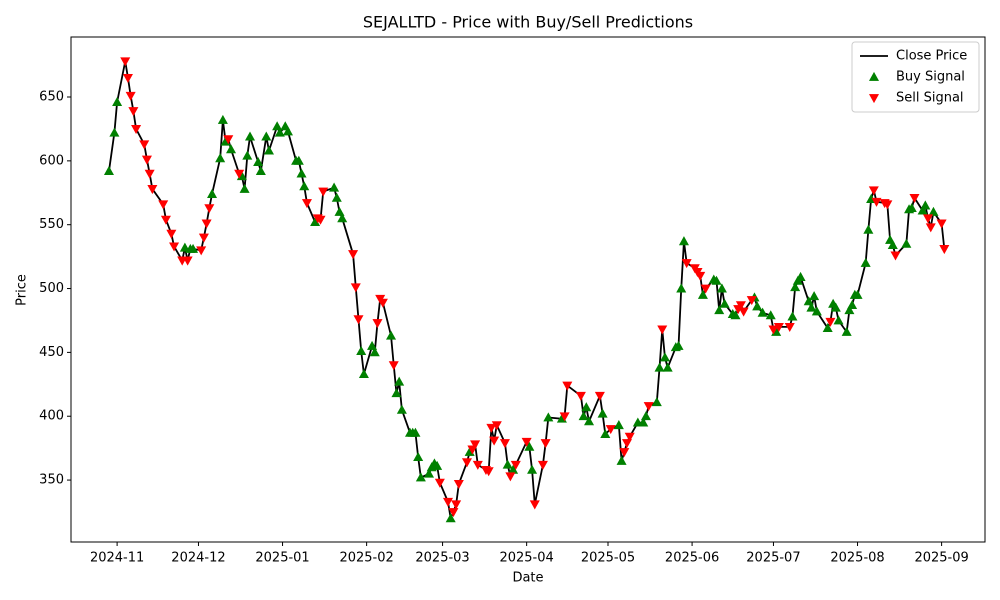  I want to click on legend-box, so click(915, 77).